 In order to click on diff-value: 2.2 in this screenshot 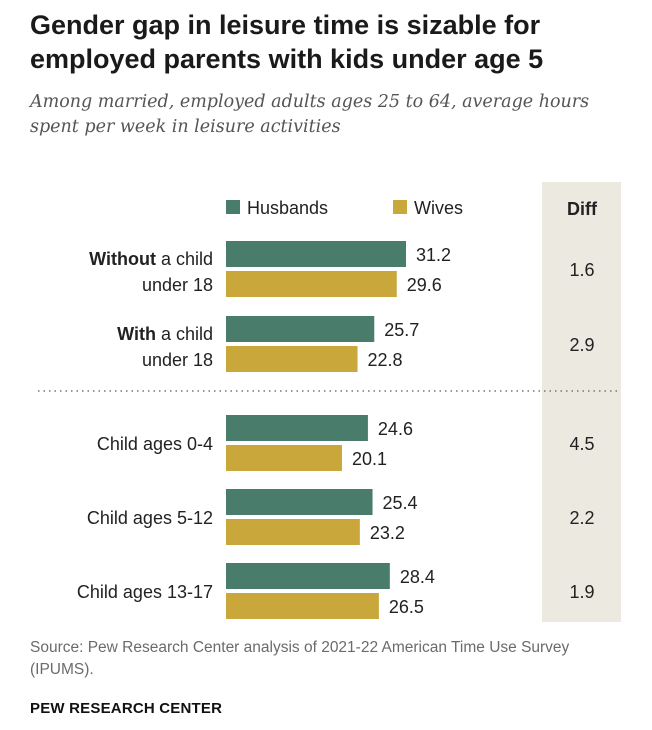, I will do `click(581, 518)`.